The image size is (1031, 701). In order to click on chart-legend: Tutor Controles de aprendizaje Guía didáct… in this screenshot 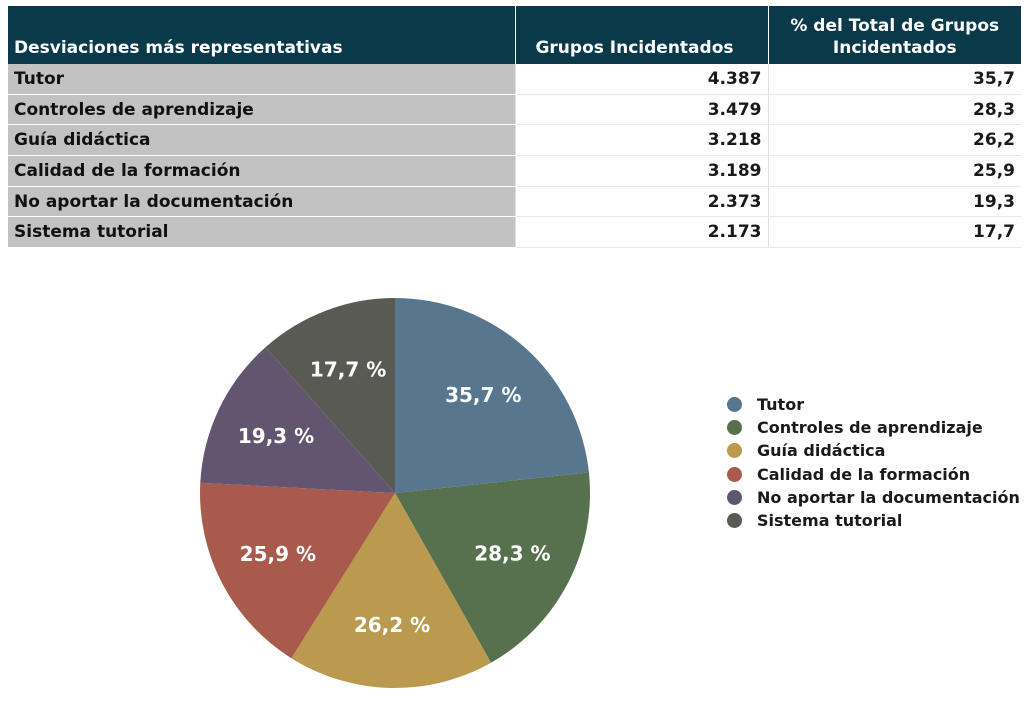, I will do `click(873, 462)`.